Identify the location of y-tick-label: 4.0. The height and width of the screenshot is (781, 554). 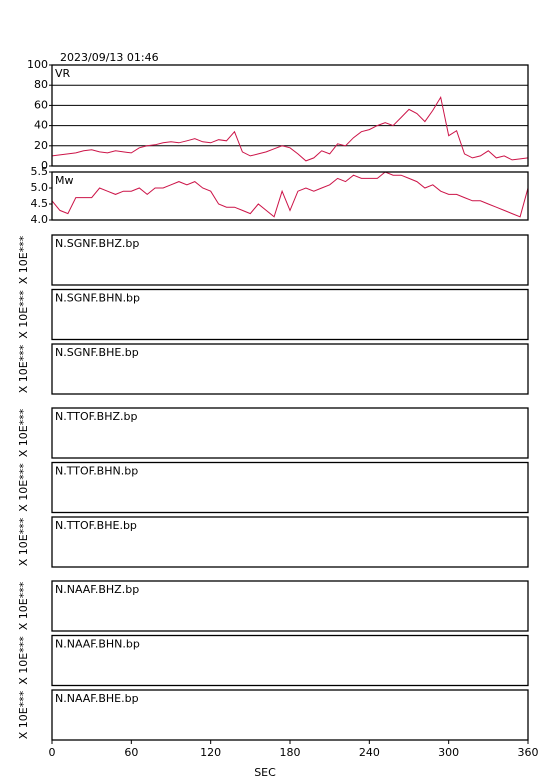
(40, 219).